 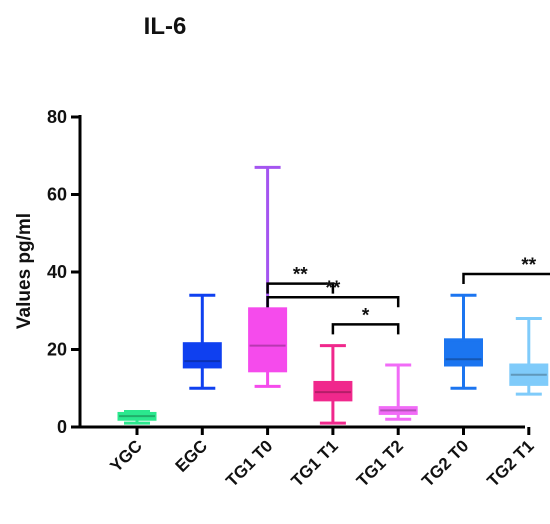 What do you see at coordinates (57, 117) in the screenshot?
I see `y-tick-label-80: 80` at bounding box center [57, 117].